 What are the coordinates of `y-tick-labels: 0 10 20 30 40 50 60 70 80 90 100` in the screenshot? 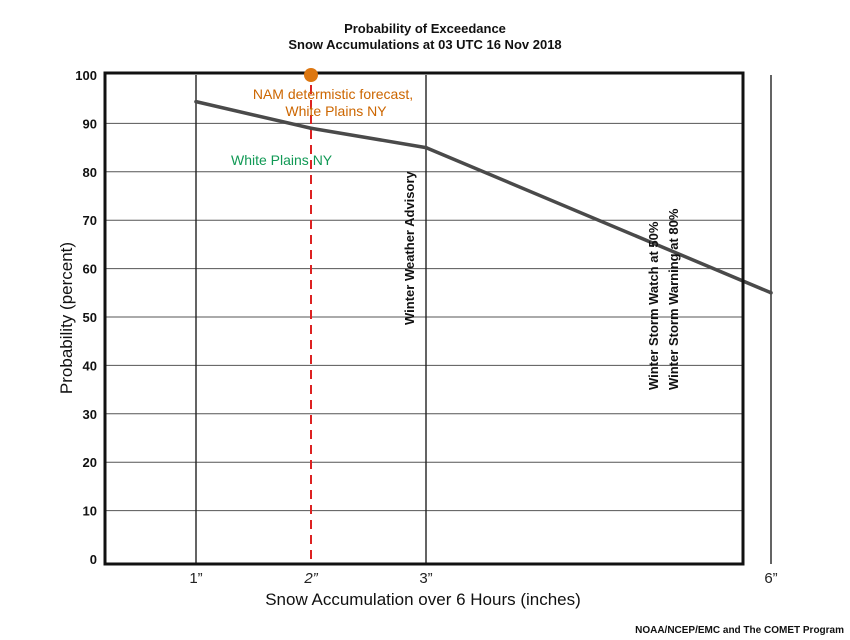 It's located at (86, 317).